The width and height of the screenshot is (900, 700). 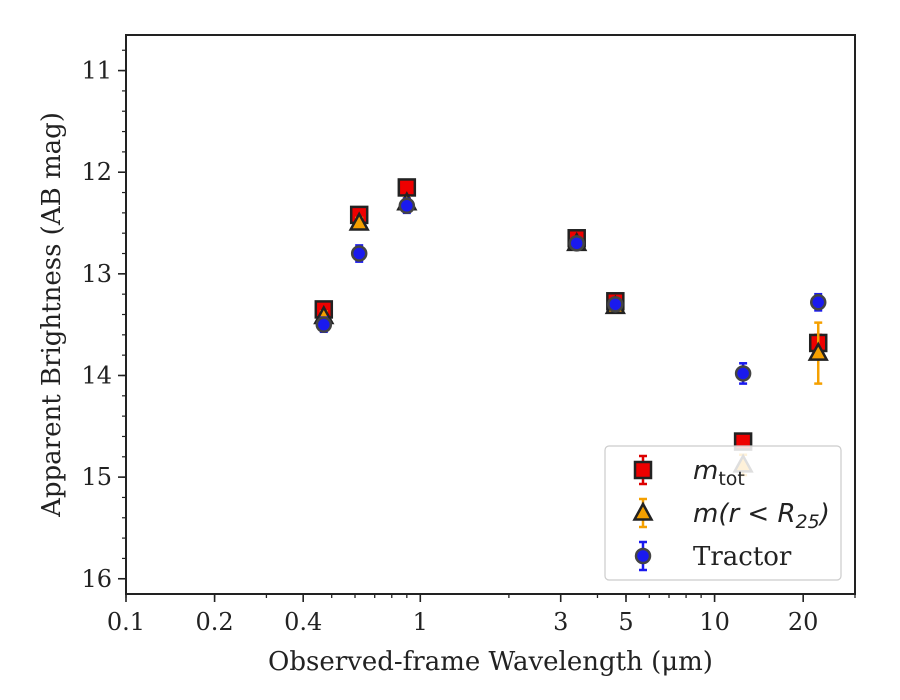 What do you see at coordinates (96, 71) in the screenshot?
I see `y-tick-label: 11` at bounding box center [96, 71].